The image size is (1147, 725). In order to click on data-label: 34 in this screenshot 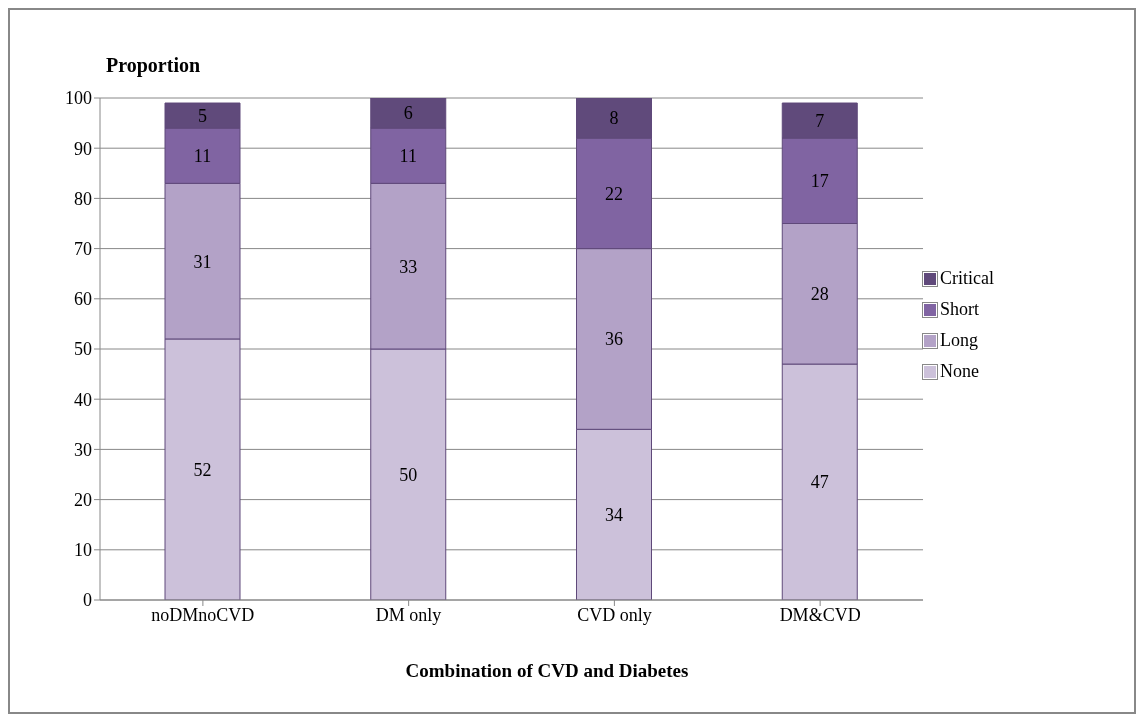, I will do `click(614, 515)`.